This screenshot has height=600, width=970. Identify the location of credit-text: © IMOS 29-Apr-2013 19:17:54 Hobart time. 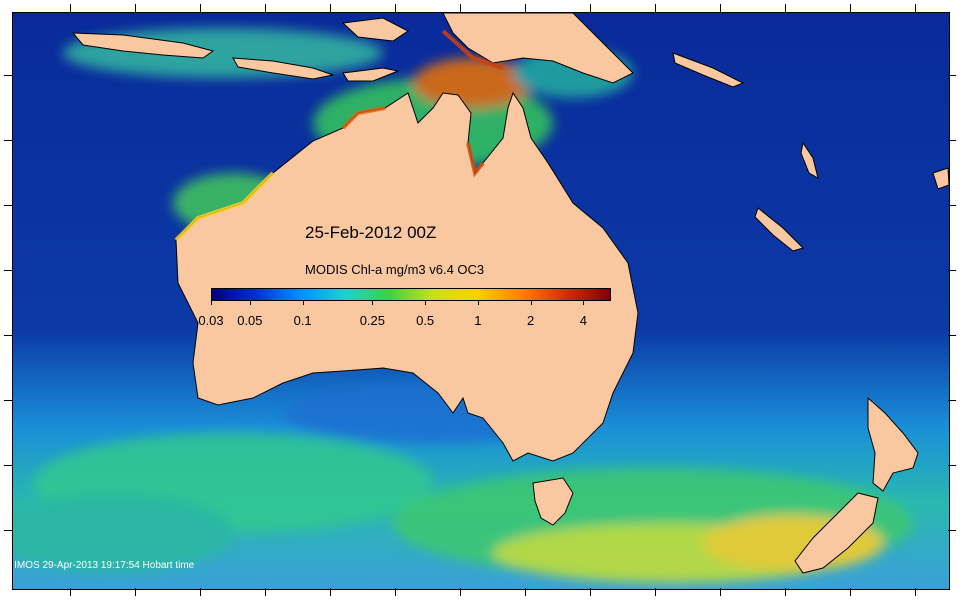
(99, 565).